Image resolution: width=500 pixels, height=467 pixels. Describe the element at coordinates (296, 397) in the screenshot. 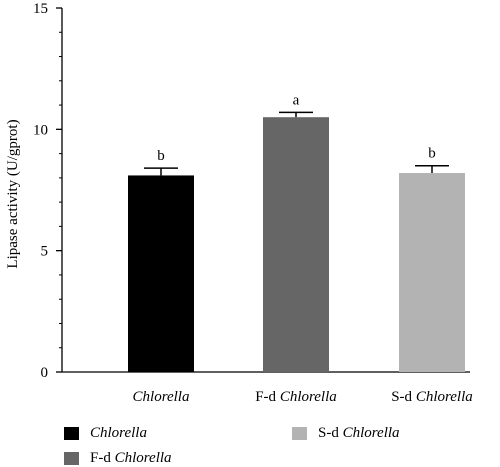

I see `x-category-label-2: F-d Chlorella` at that location.